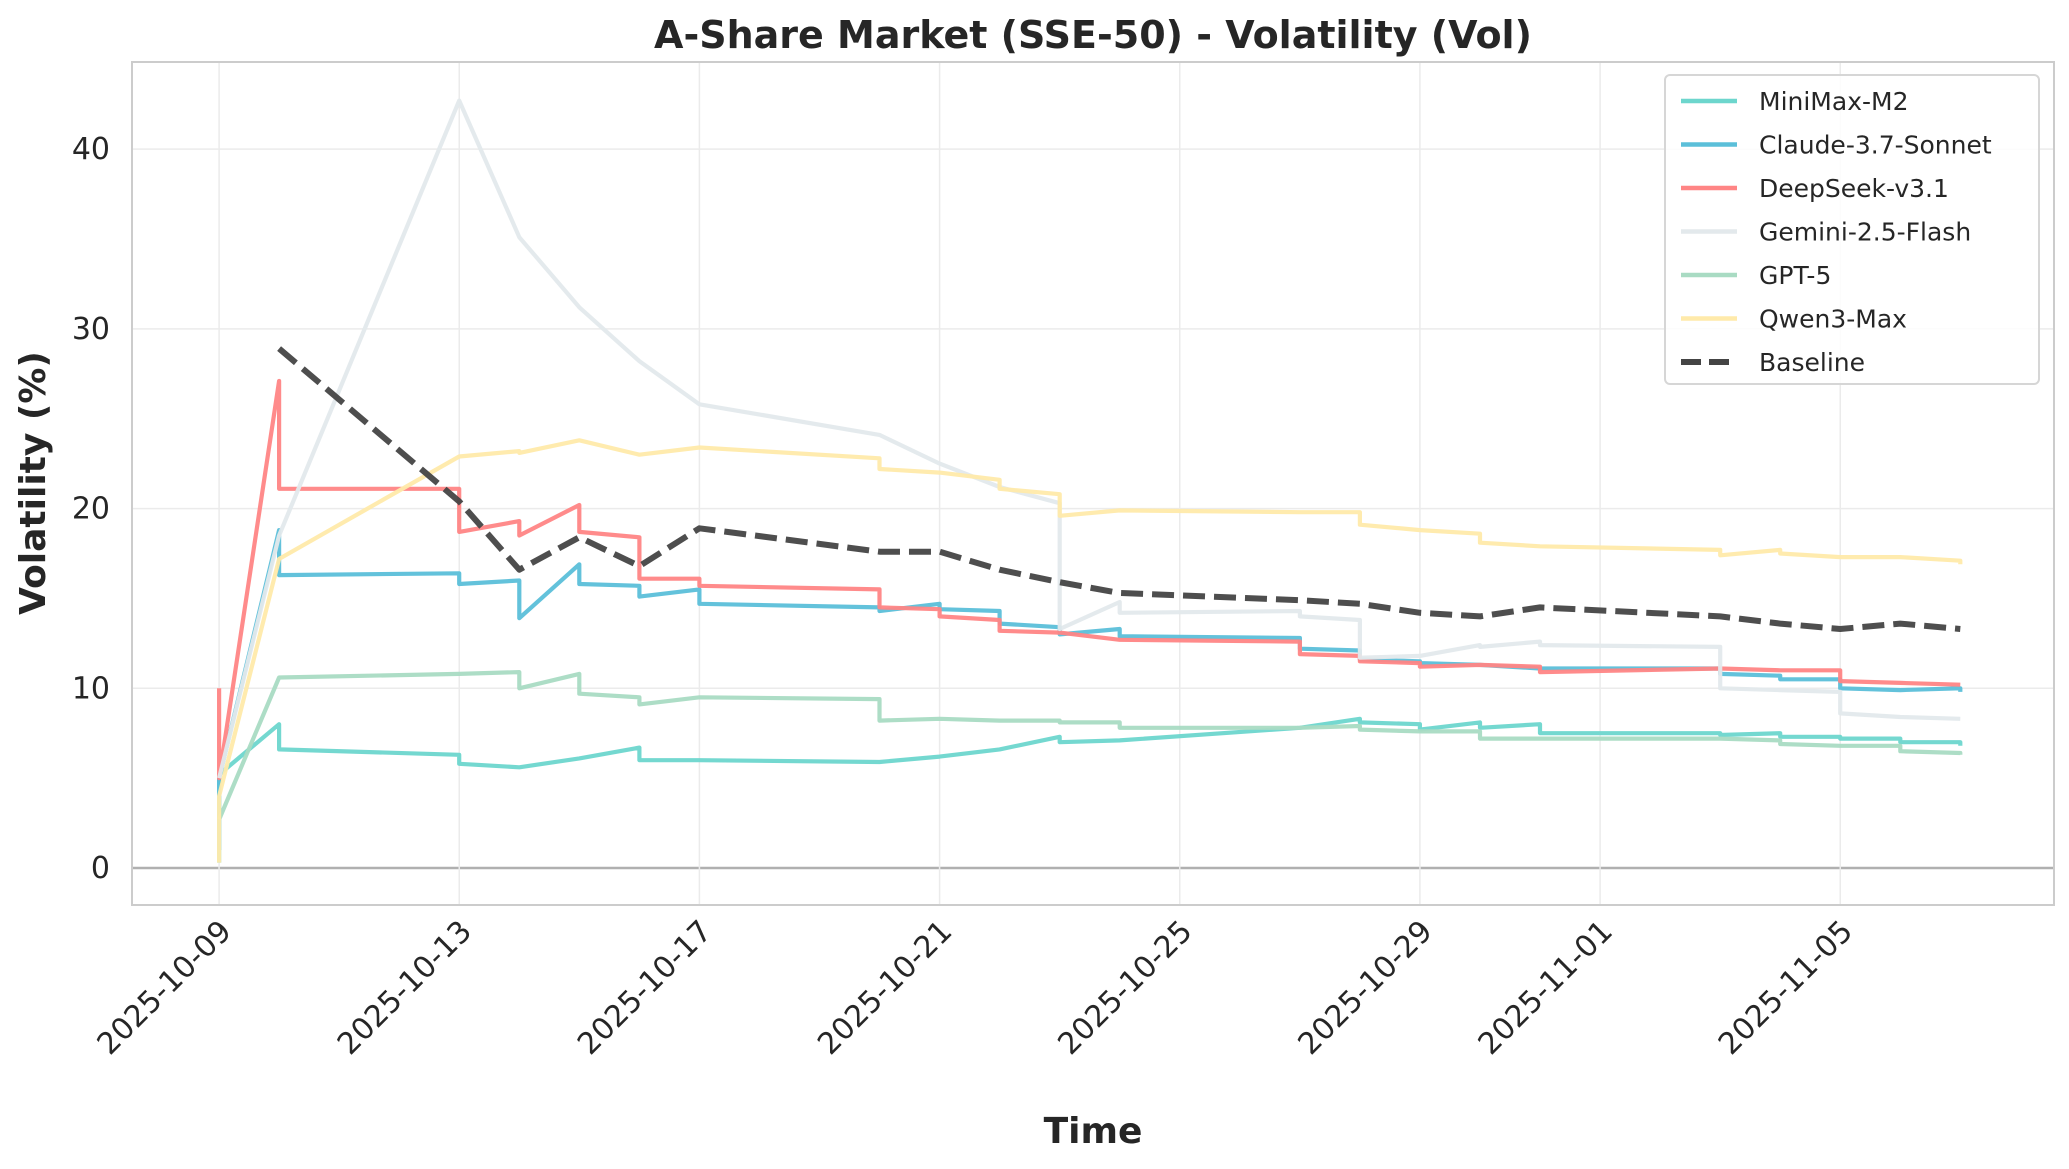  What do you see at coordinates (1093, 1131) in the screenshot?
I see `x-axis-label: Time` at bounding box center [1093, 1131].